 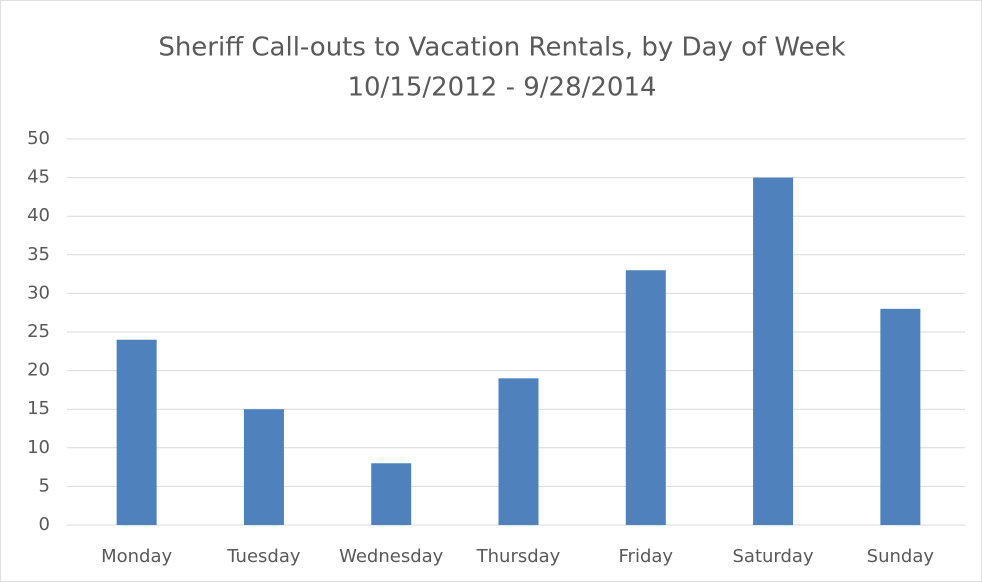 What do you see at coordinates (38, 292) in the screenshot?
I see `y-tick-label: 30` at bounding box center [38, 292].